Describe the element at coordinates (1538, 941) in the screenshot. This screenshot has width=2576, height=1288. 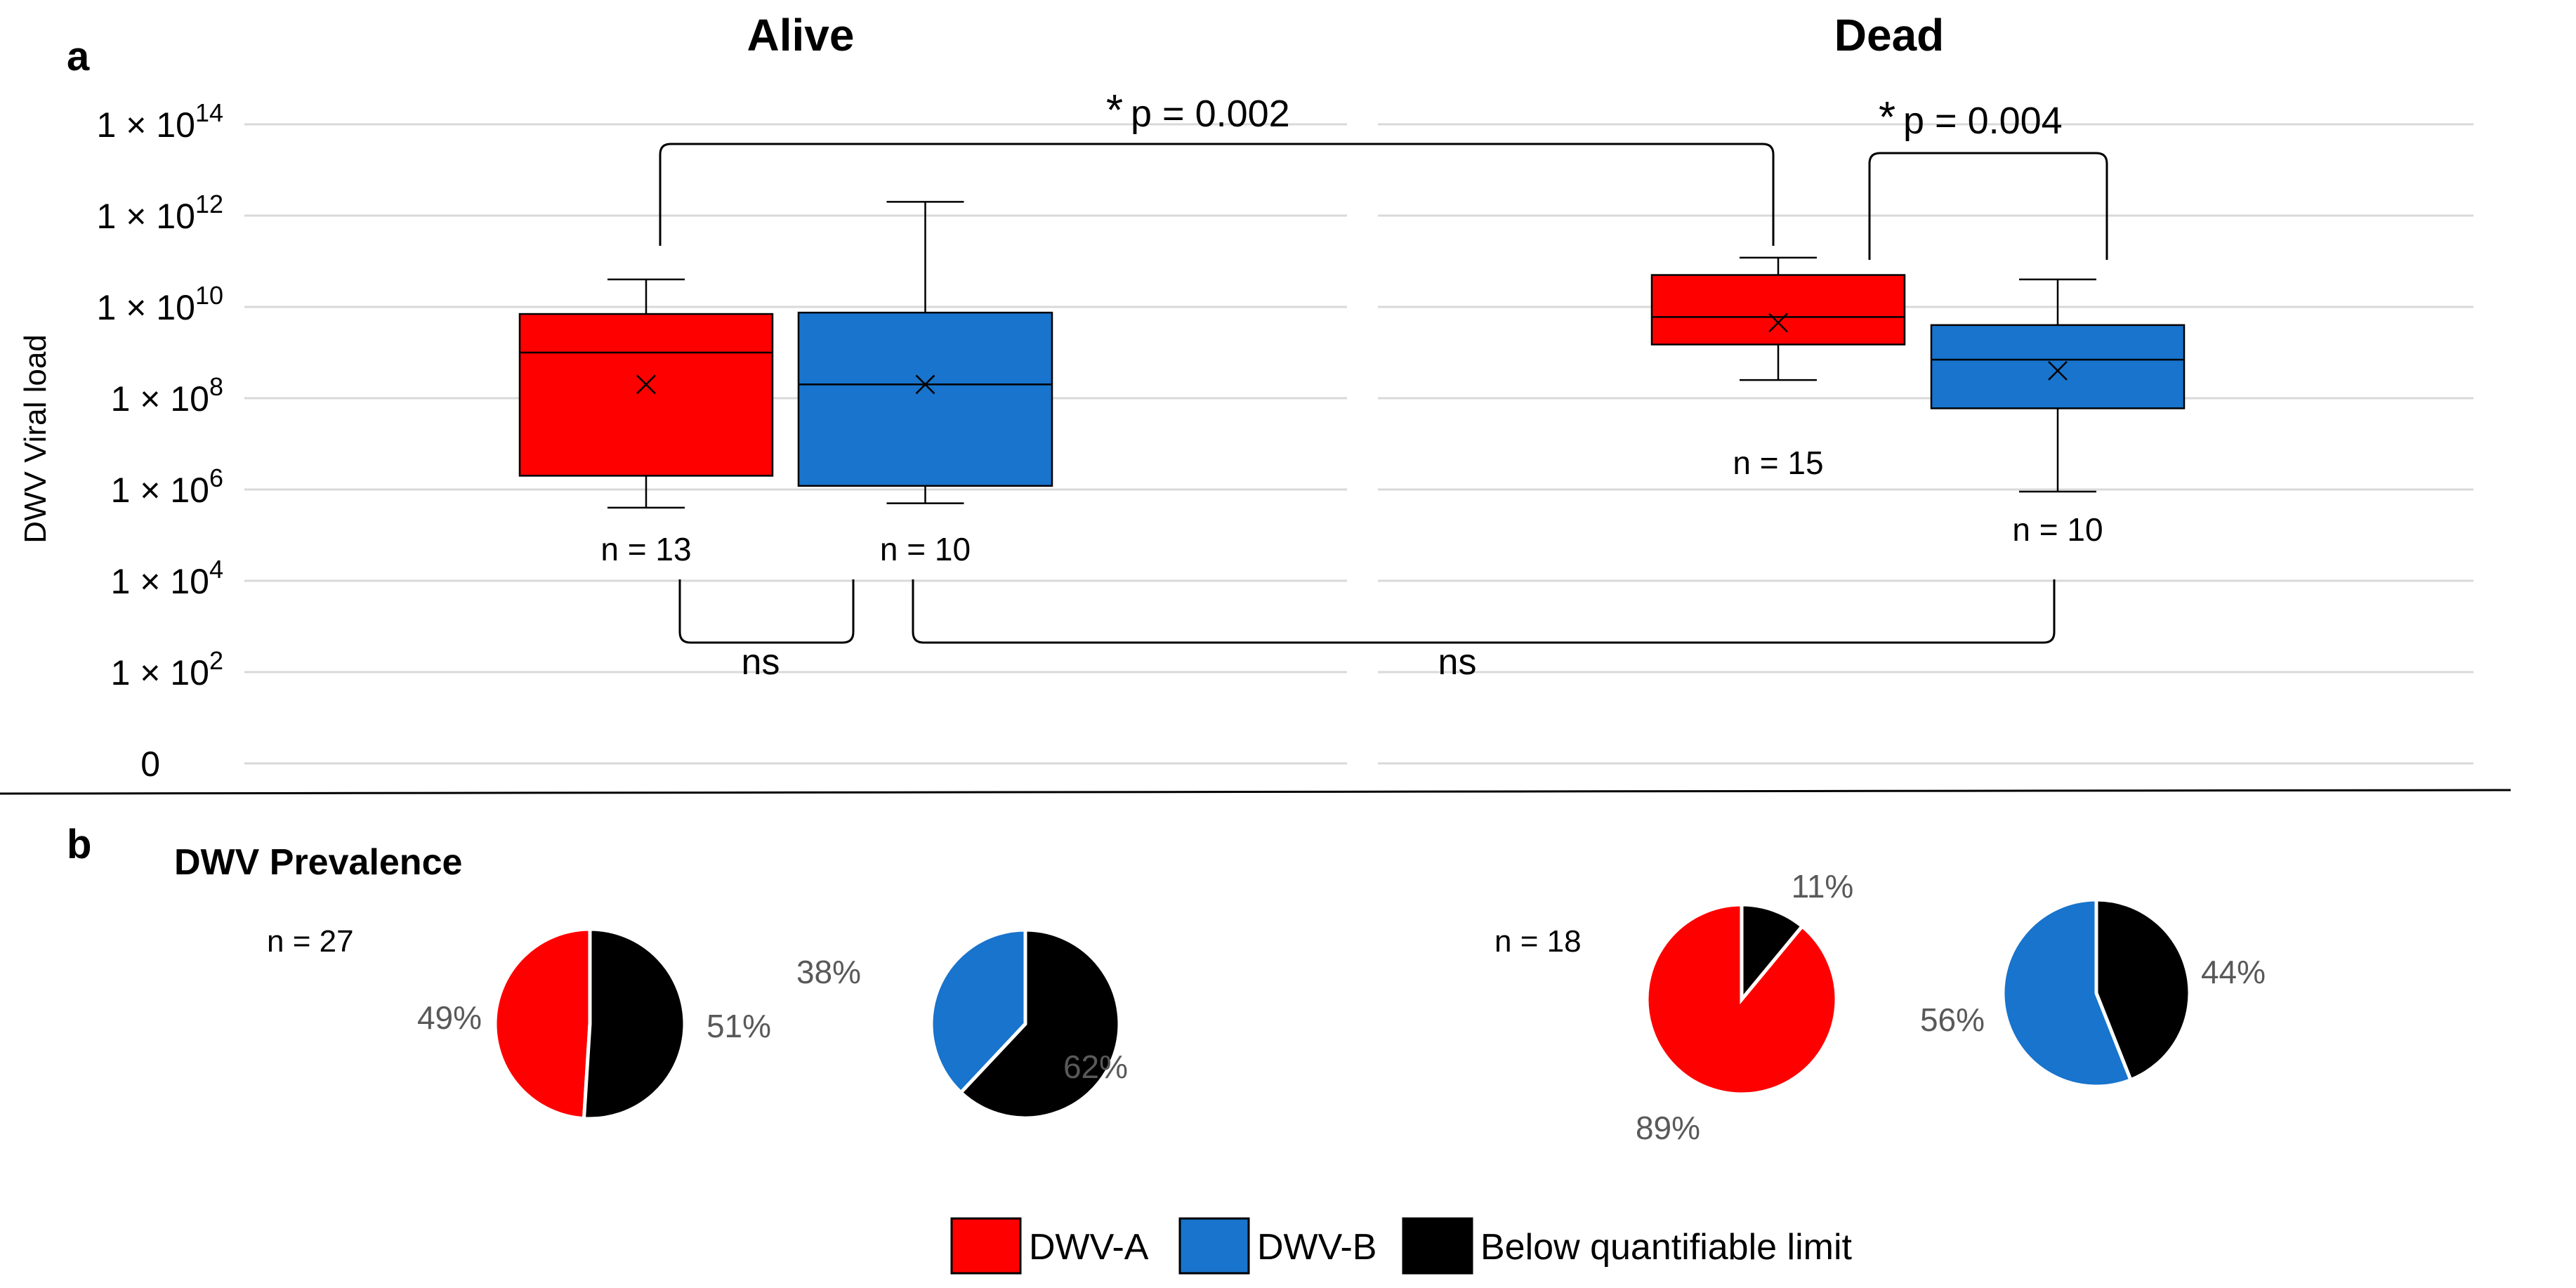
I see `pie-n-dead: n = 18` at that location.